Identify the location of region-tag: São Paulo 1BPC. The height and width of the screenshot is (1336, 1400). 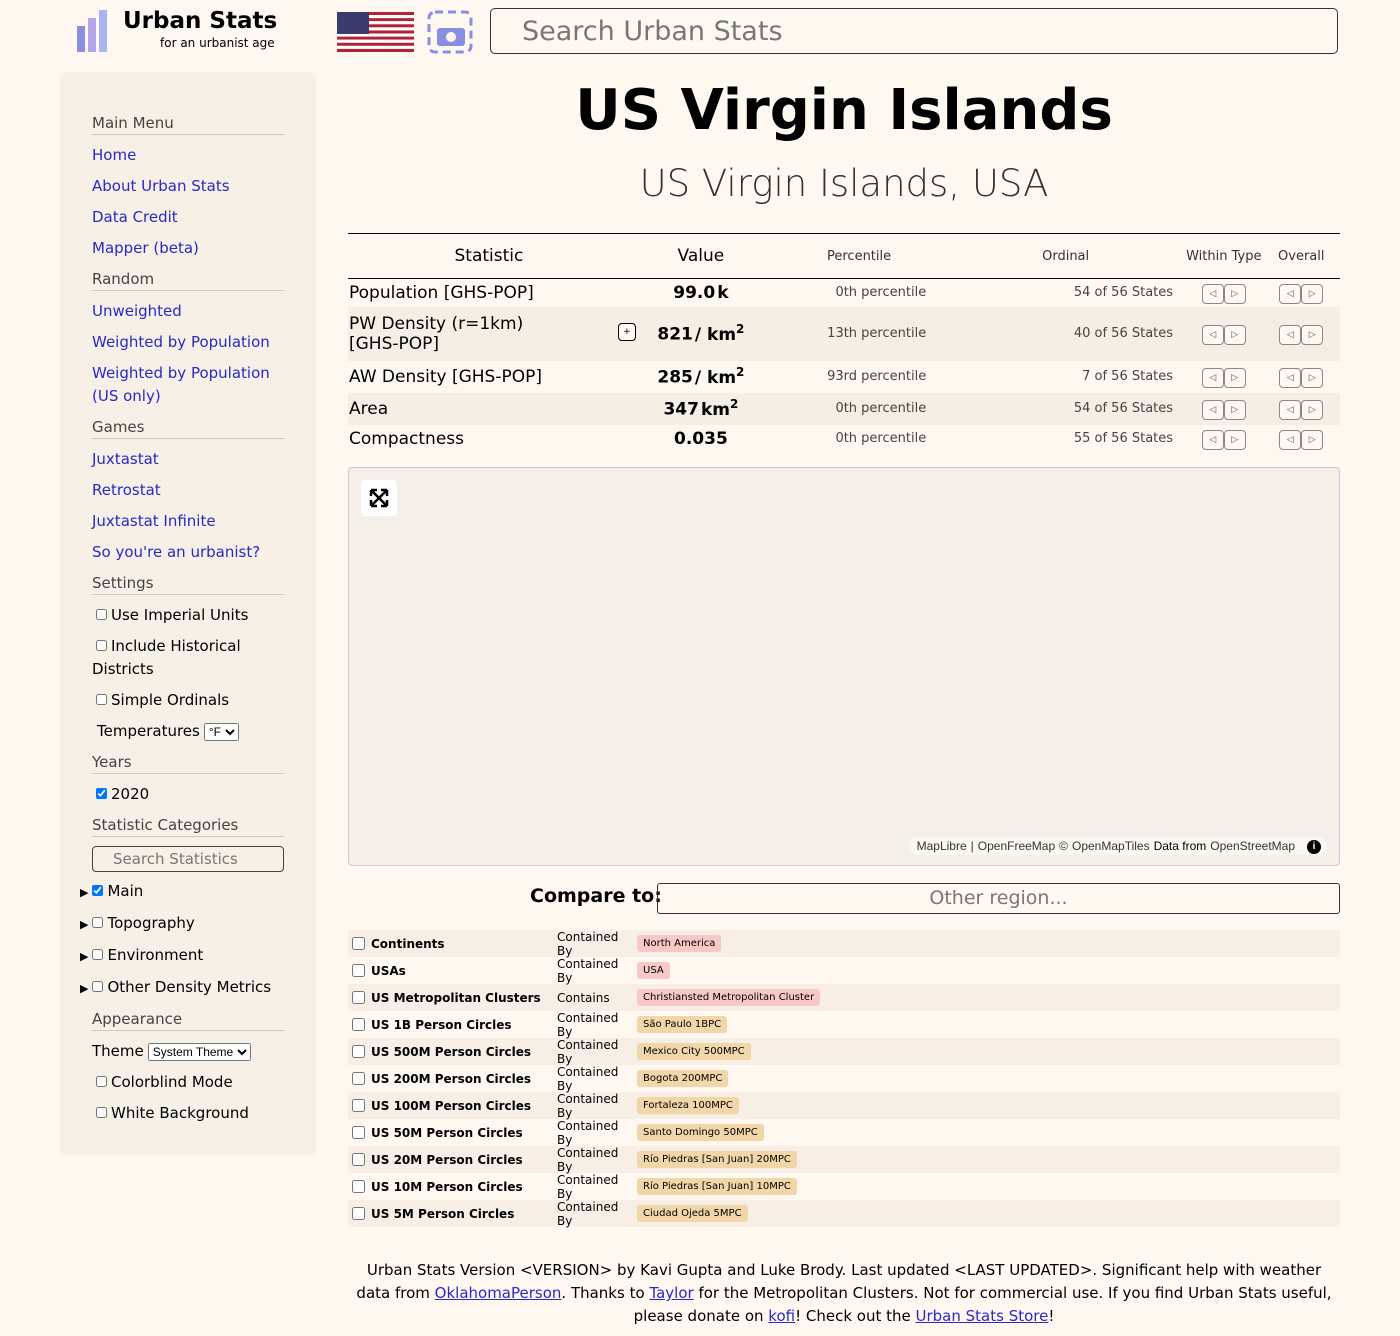
(682, 1024).